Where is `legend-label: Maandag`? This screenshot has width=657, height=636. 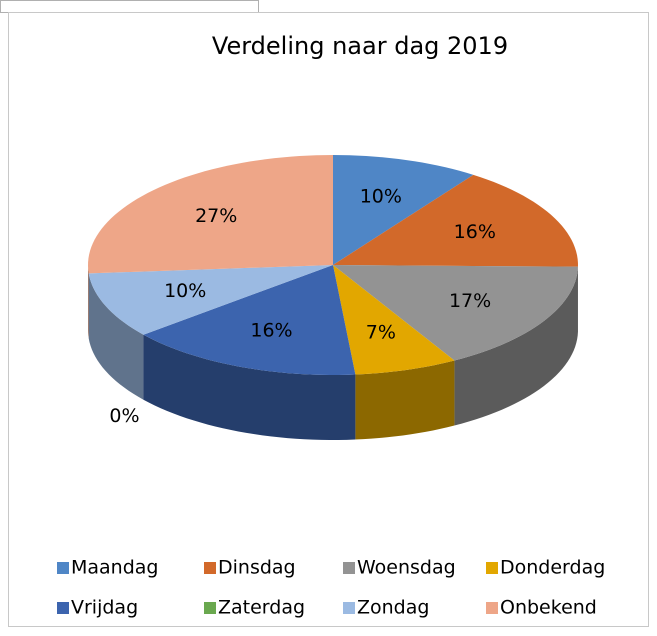 legend-label: Maandag is located at coordinates (115, 568).